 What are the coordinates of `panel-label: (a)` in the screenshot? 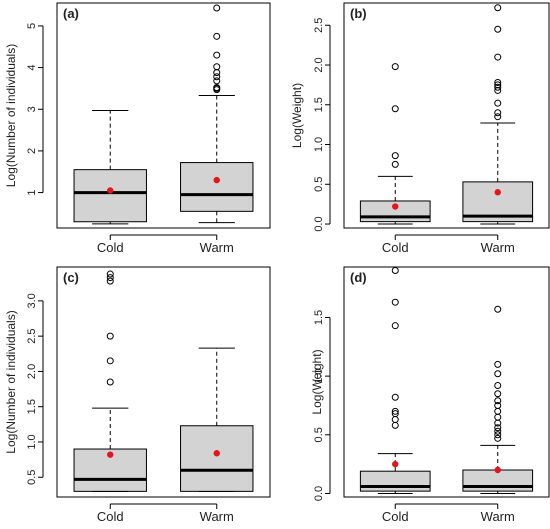 It's located at (71, 13).